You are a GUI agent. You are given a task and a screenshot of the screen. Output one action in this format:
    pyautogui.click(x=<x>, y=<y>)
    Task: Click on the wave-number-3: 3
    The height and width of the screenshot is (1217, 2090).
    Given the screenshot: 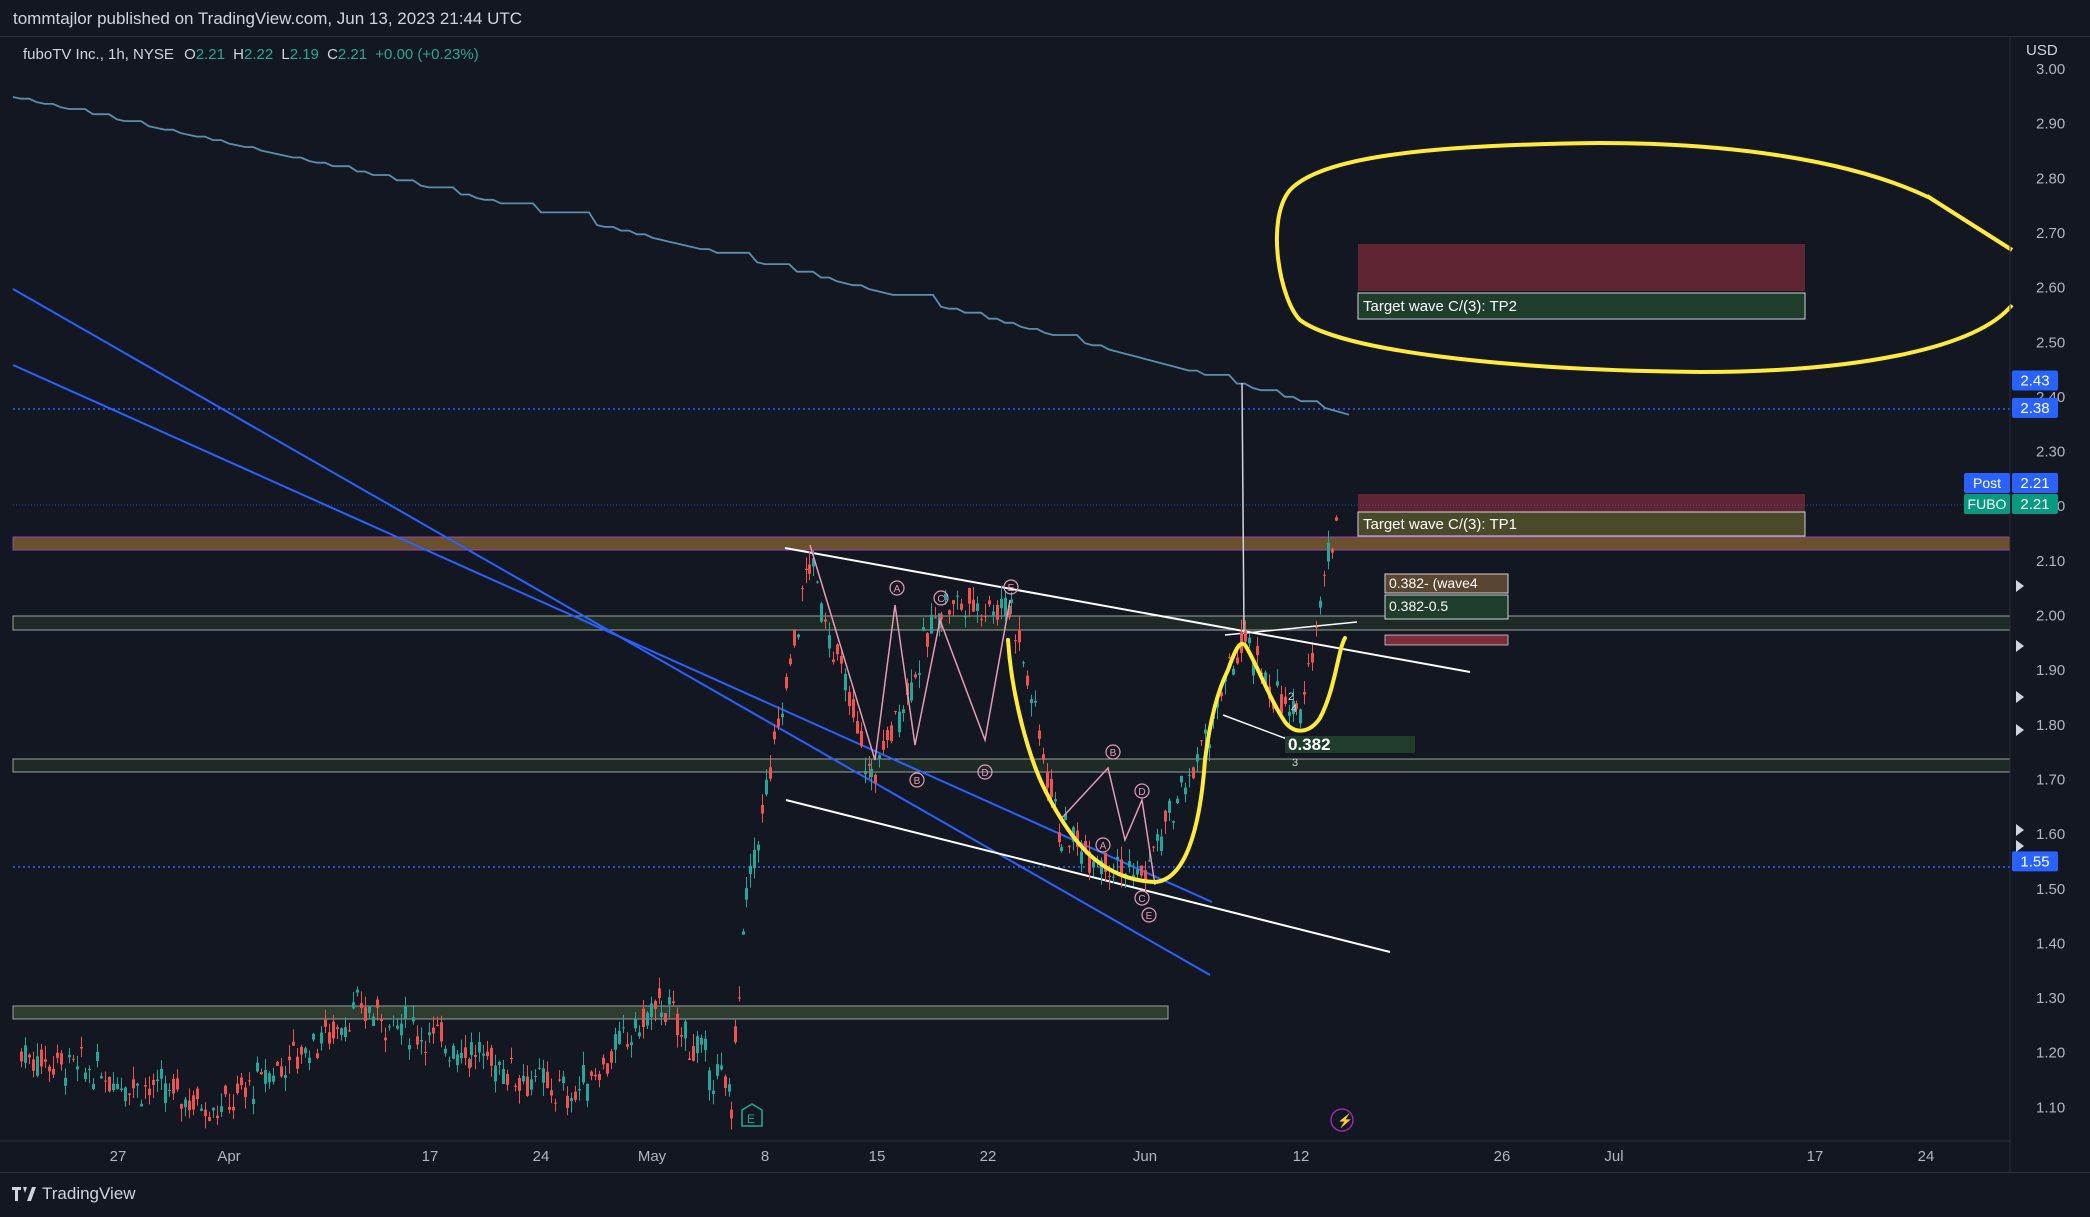 What is the action you would take?
    pyautogui.click(x=1295, y=763)
    